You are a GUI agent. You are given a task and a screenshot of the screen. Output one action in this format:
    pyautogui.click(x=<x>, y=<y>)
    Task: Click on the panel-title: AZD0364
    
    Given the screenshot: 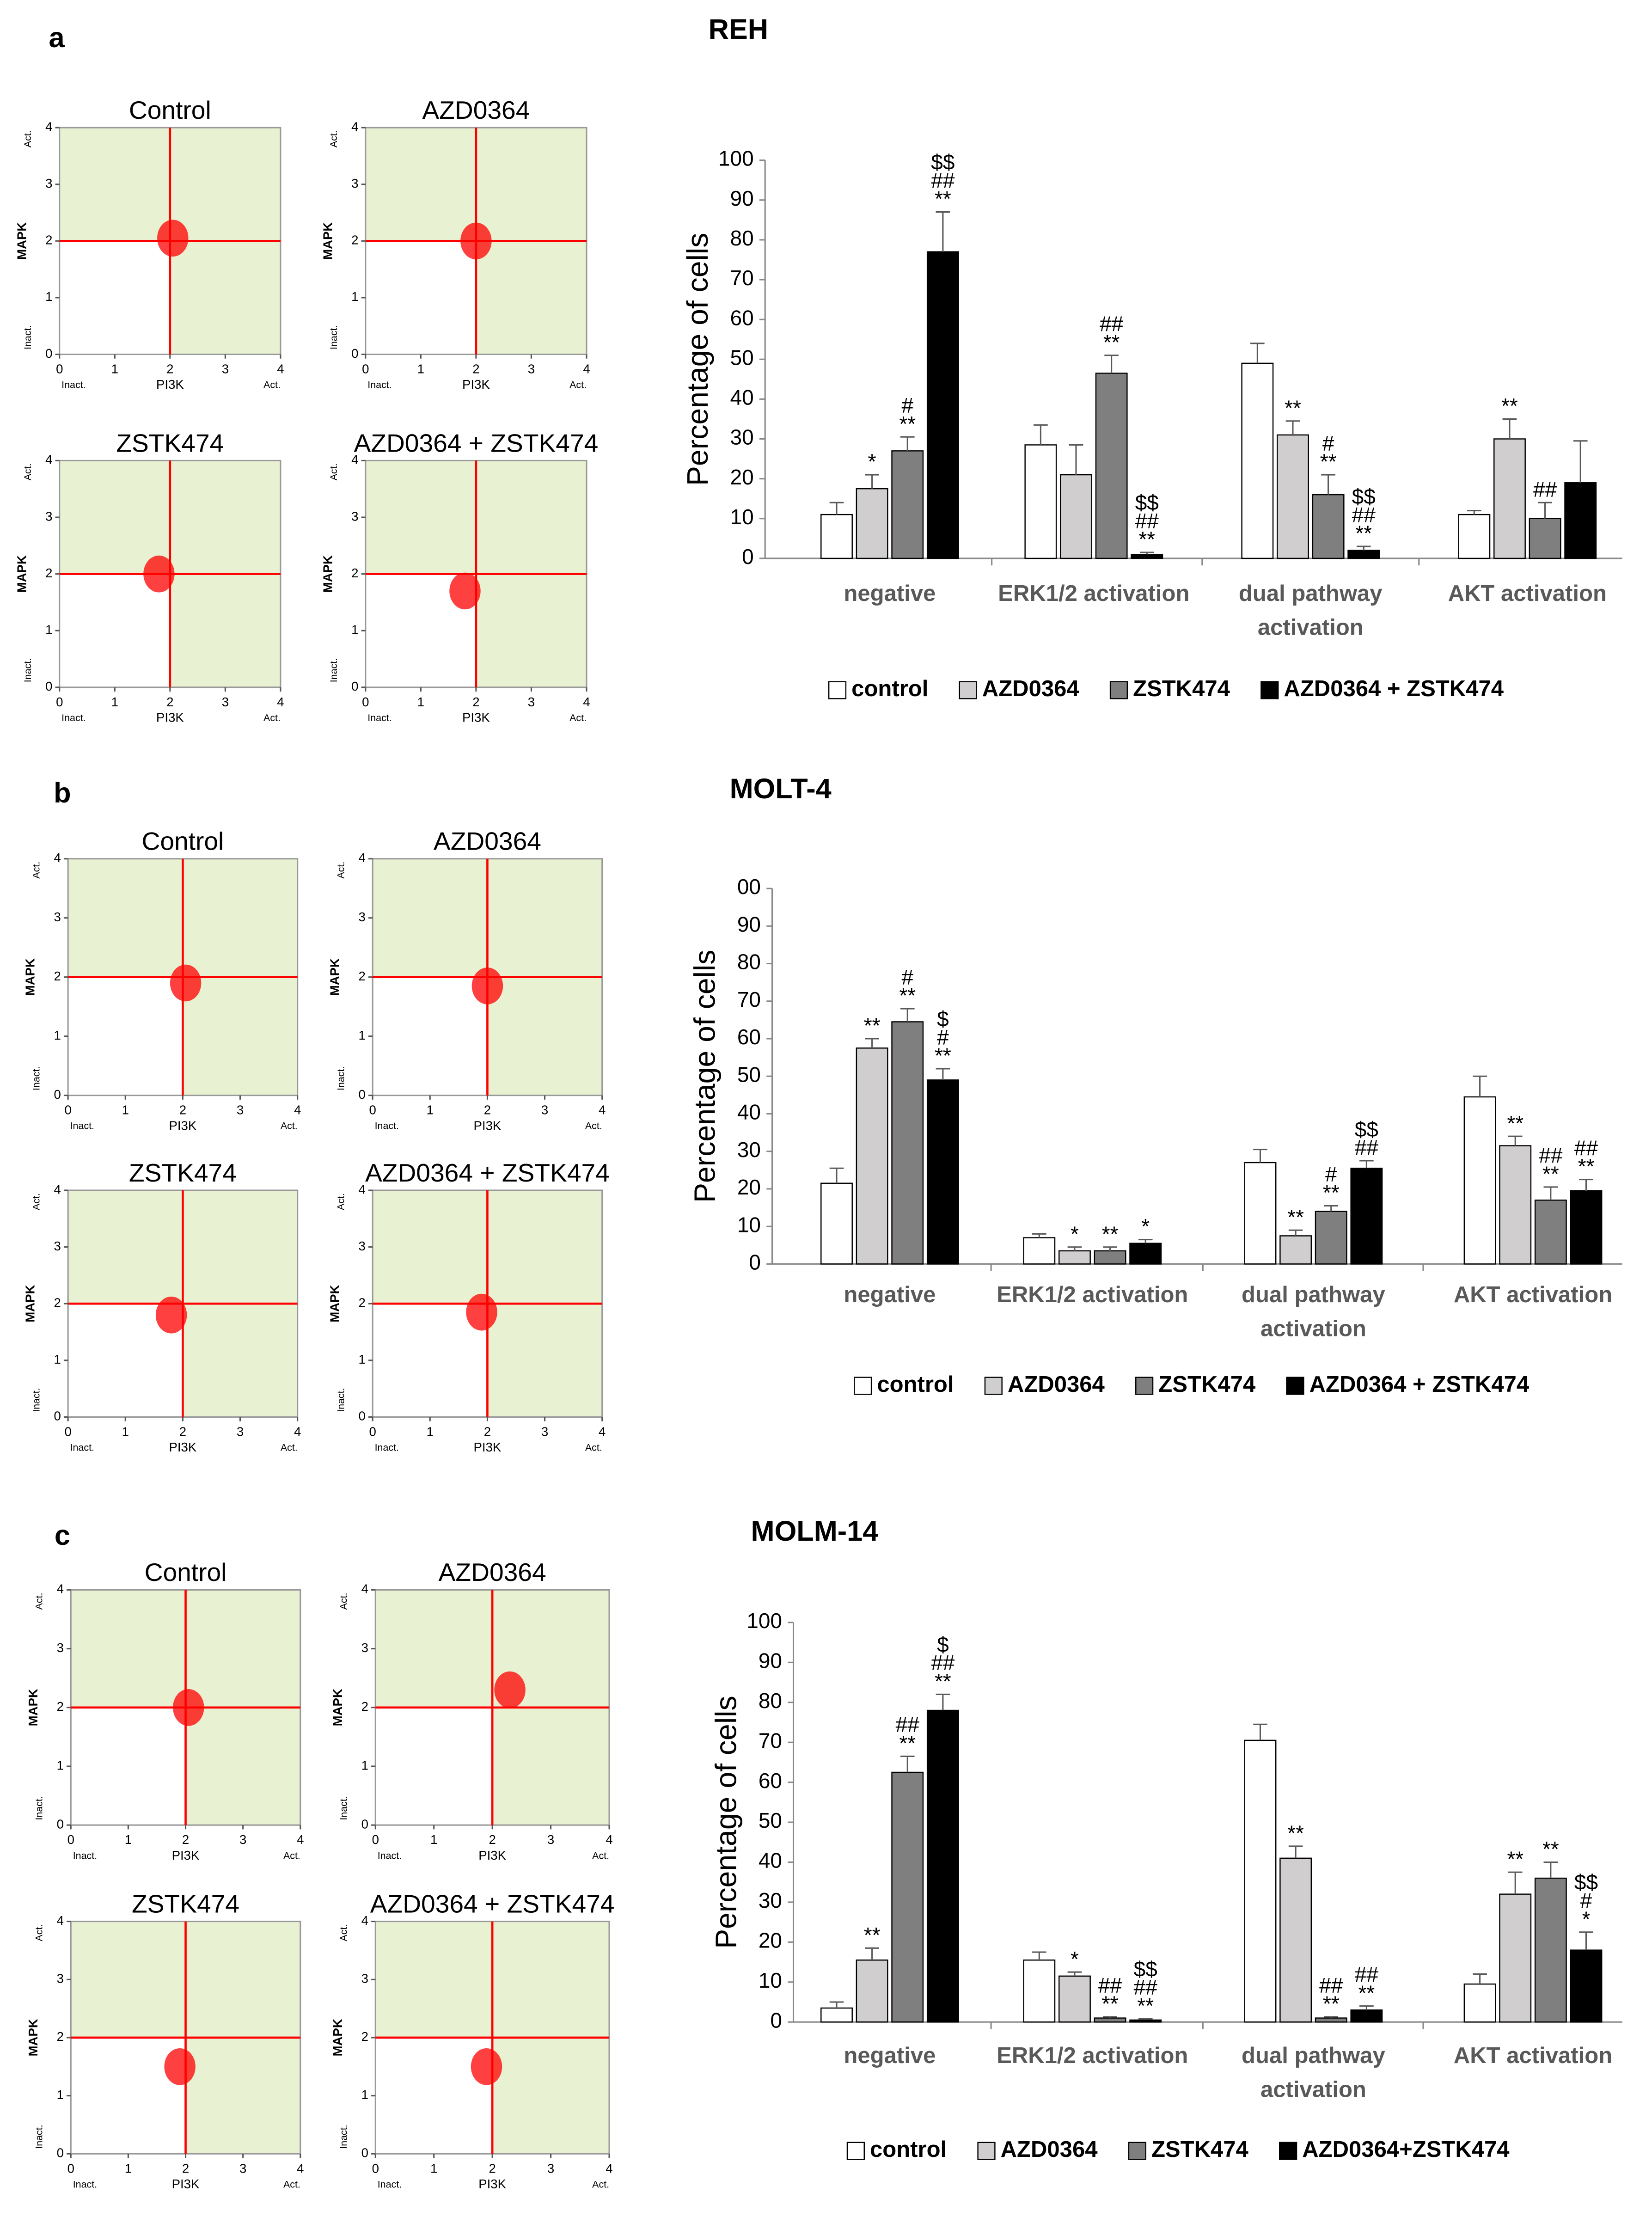 What is the action you would take?
    pyautogui.click(x=487, y=841)
    